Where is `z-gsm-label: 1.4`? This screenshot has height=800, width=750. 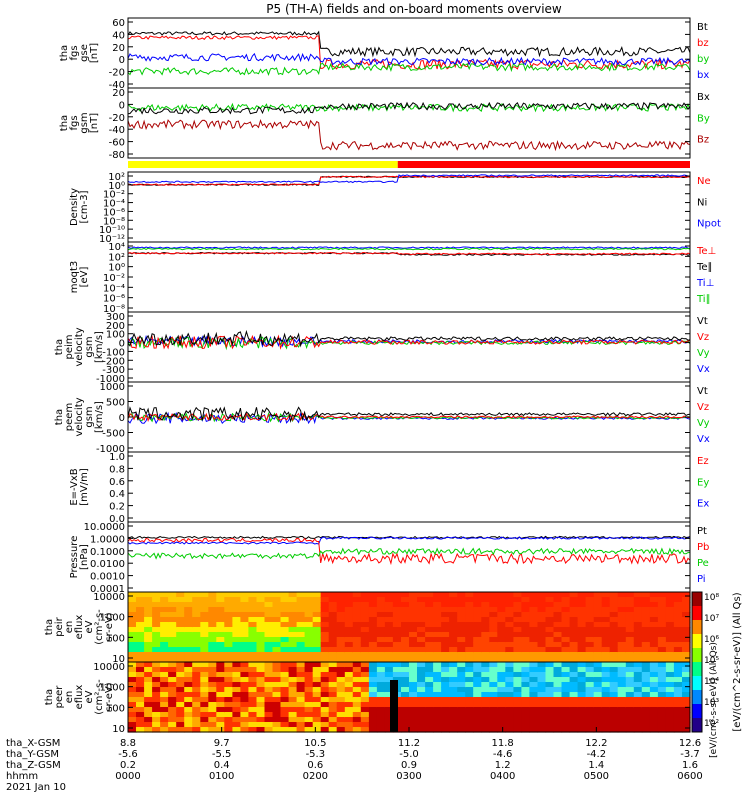
z-gsm-label: 1.4 is located at coordinates (596, 765).